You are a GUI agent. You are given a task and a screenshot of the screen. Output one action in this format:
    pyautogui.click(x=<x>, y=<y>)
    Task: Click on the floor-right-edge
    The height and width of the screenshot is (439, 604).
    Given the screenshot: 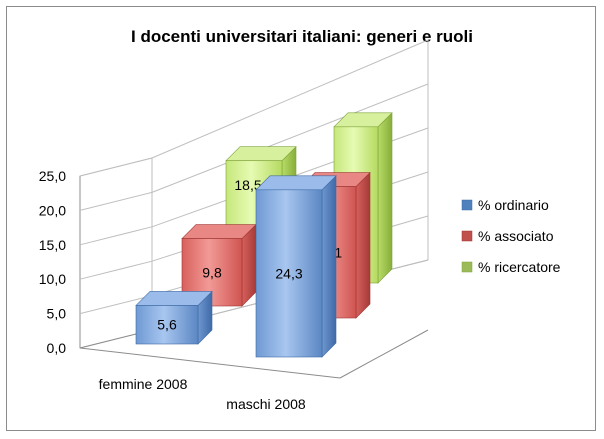 What is the action you would take?
    pyautogui.click(x=384, y=354)
    